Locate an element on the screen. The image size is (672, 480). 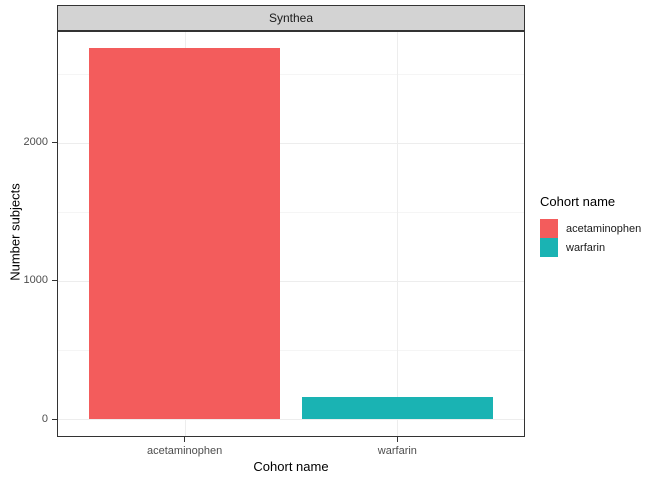
facet-strip-label: Synthea is located at coordinates (291, 18).